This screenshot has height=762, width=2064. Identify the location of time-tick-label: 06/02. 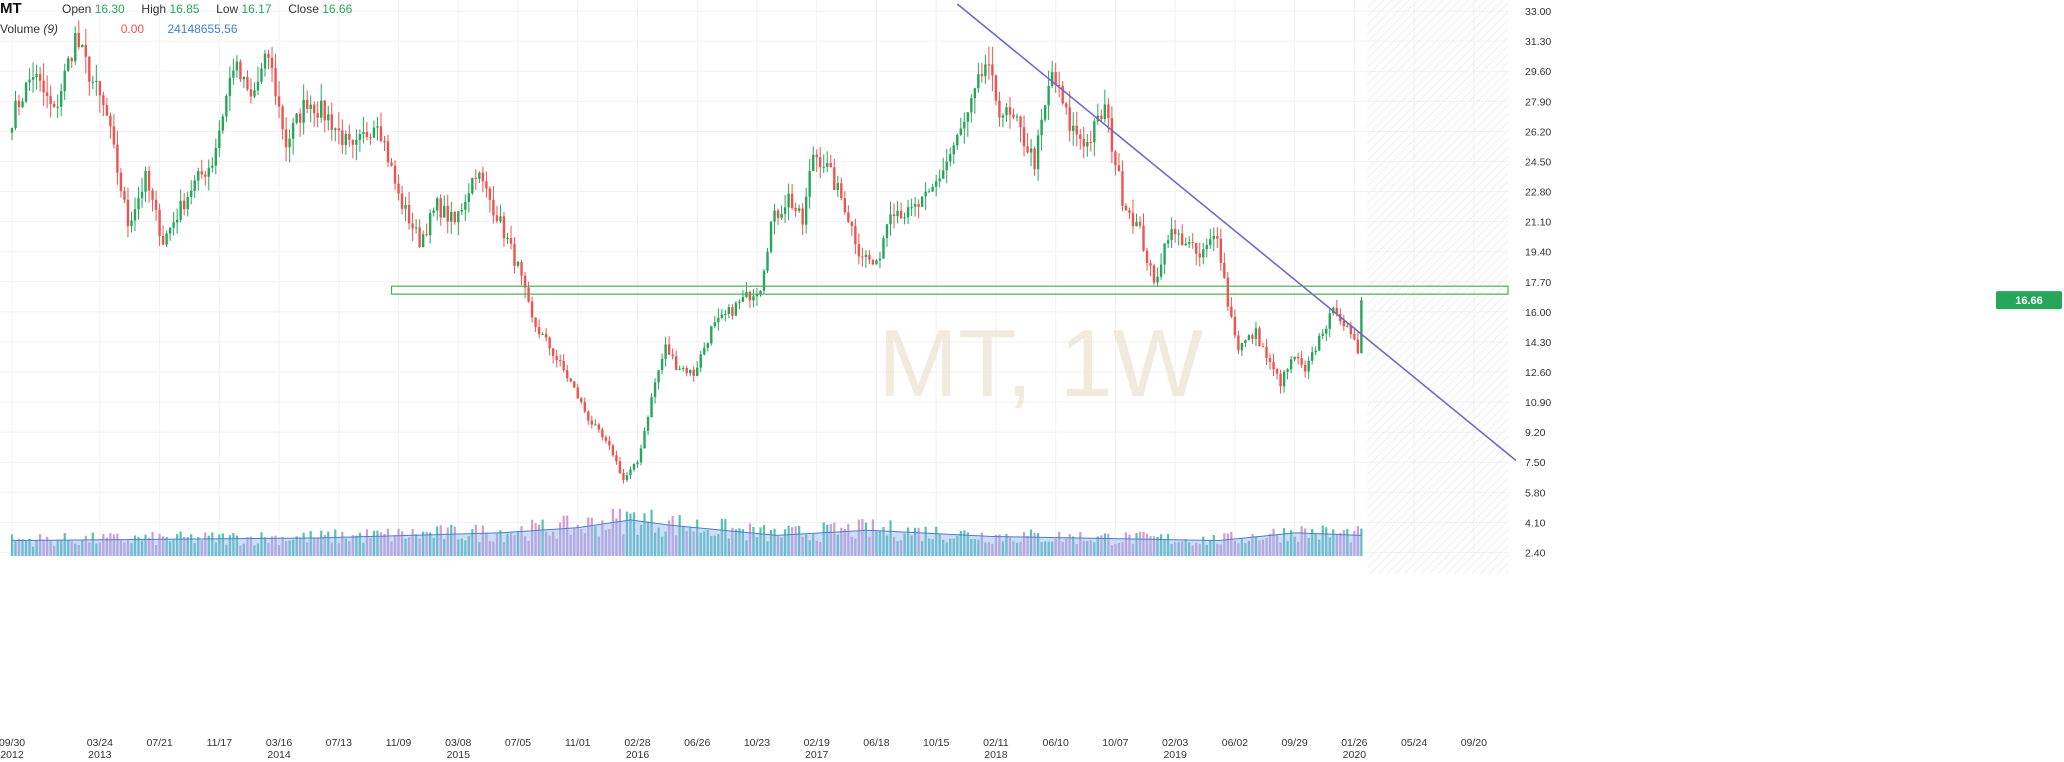
(1235, 743).